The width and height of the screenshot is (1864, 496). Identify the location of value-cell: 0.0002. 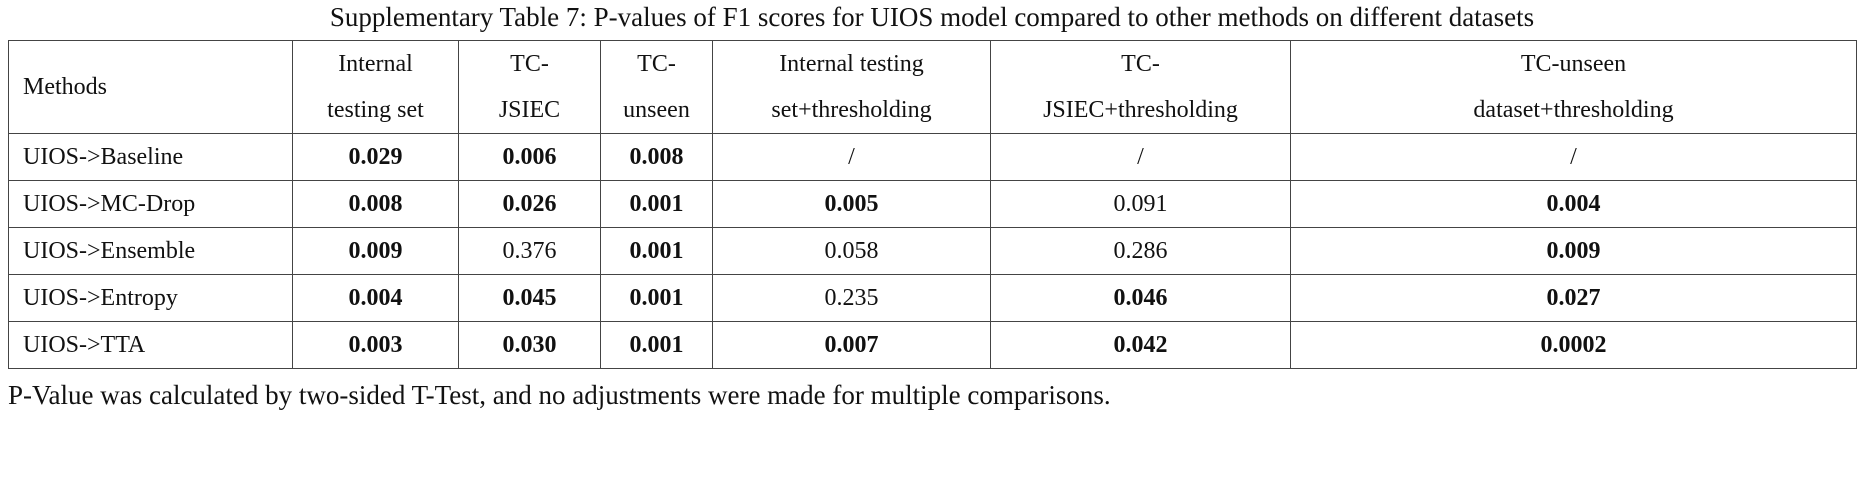
(1573, 345).